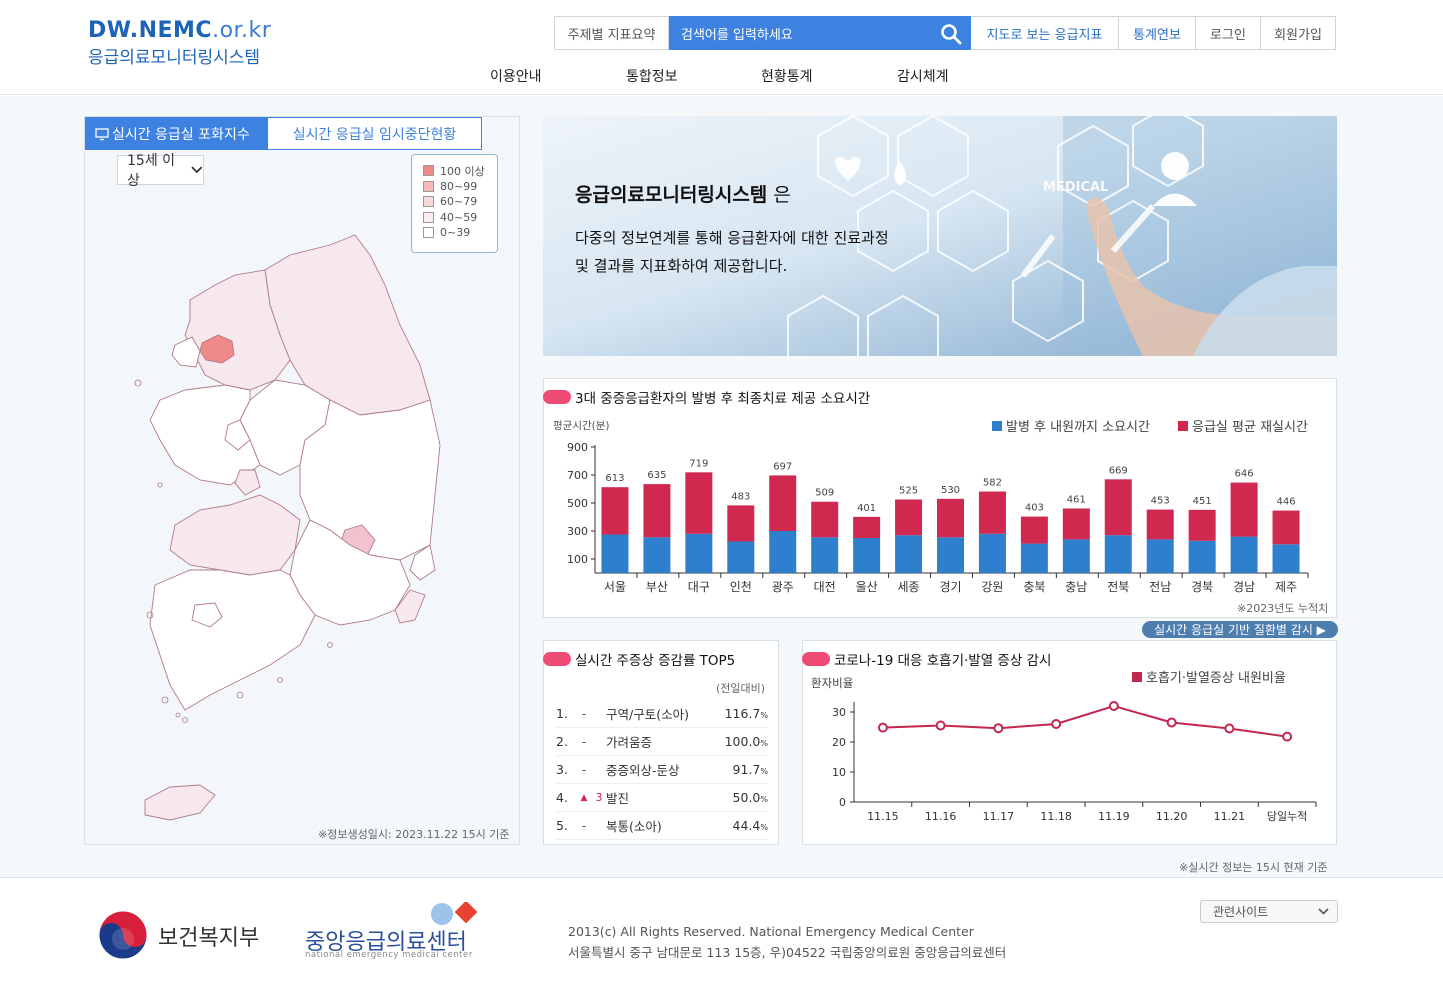  Describe the element at coordinates (410, 606) in the screenshot. I see `region-busan` at that location.